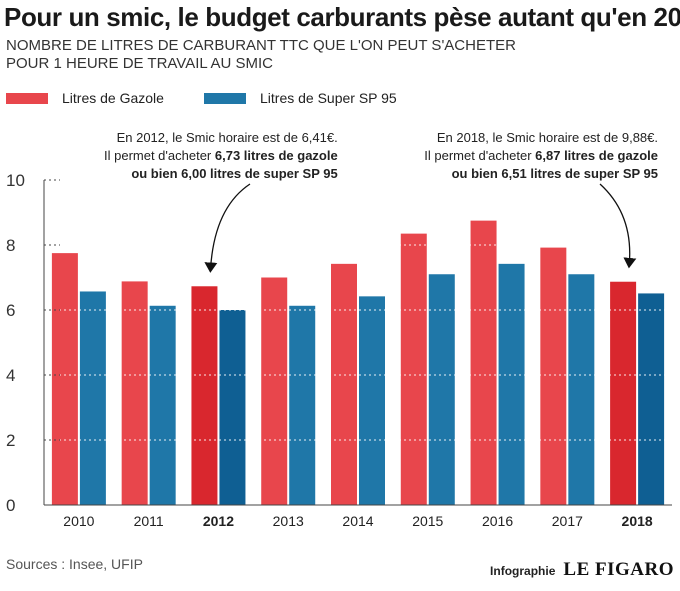 The image size is (680, 591). Describe the element at coordinates (274, 391) in the screenshot. I see `bar-gazole-2013` at that location.